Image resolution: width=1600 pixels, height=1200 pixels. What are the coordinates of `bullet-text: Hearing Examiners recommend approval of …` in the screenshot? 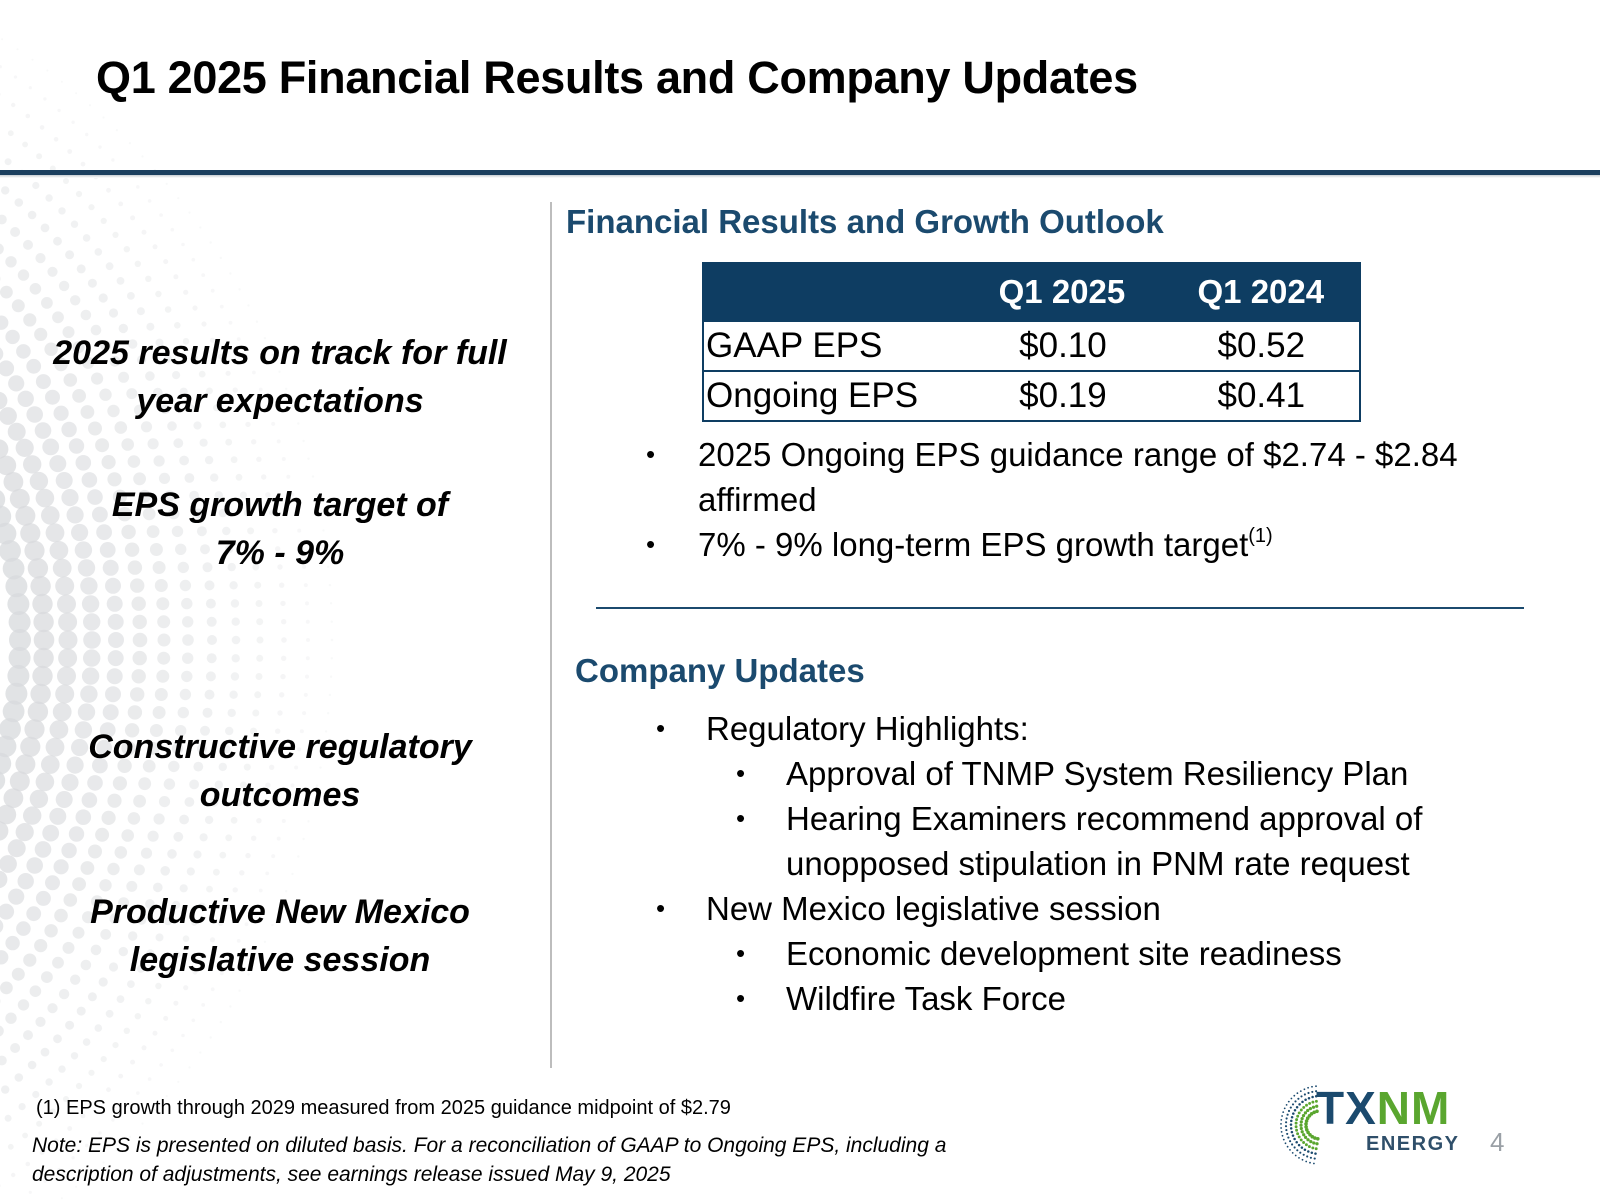 It's located at (1104, 841).